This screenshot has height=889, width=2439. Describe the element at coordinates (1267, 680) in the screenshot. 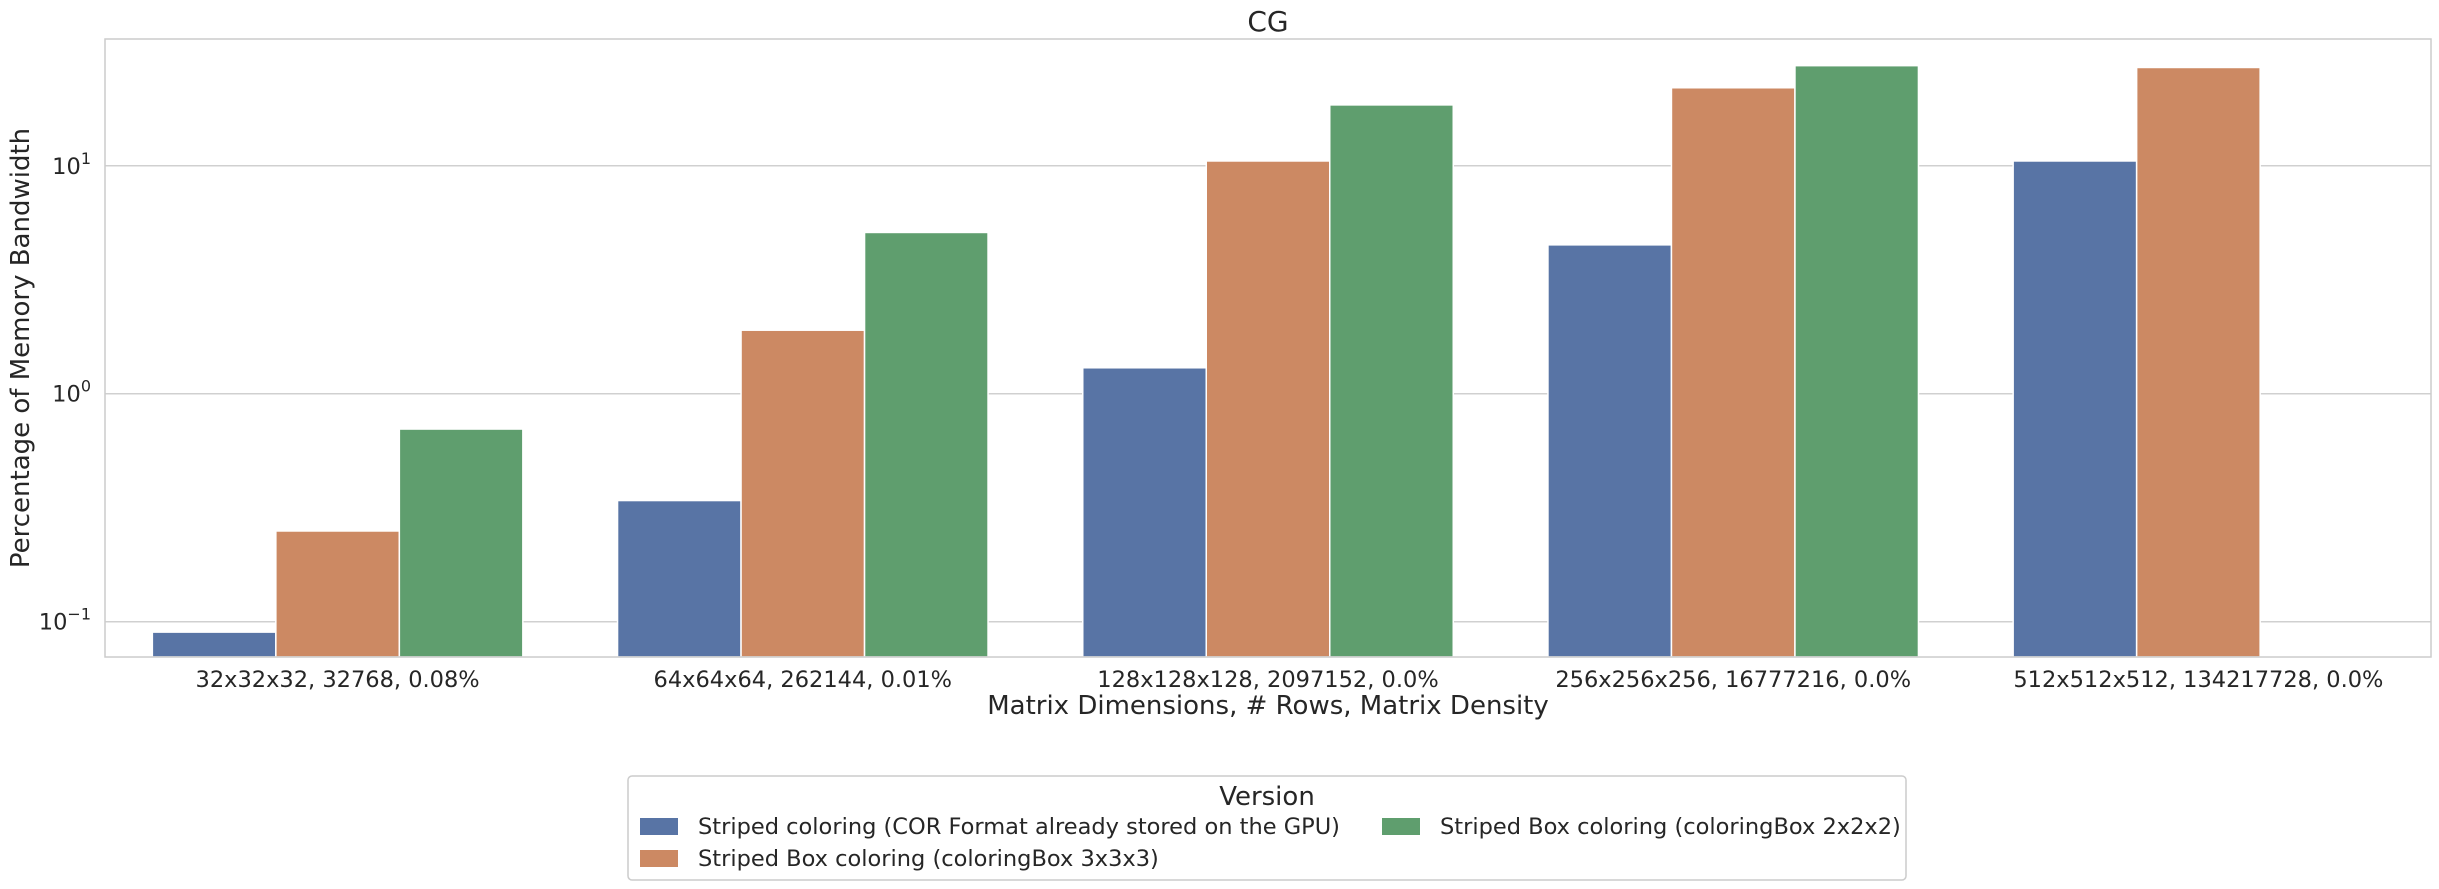

I see `x-tick-label: 128x128x128, 2097152, 0.0%` at that location.